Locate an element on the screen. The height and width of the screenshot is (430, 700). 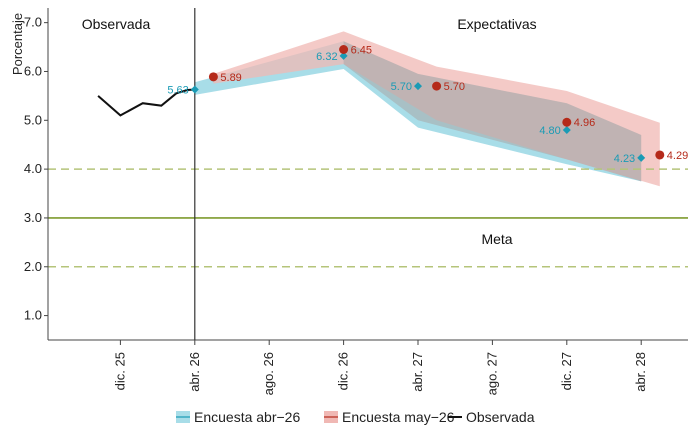
y-tick-label: 6.0 is located at coordinates (33, 70).